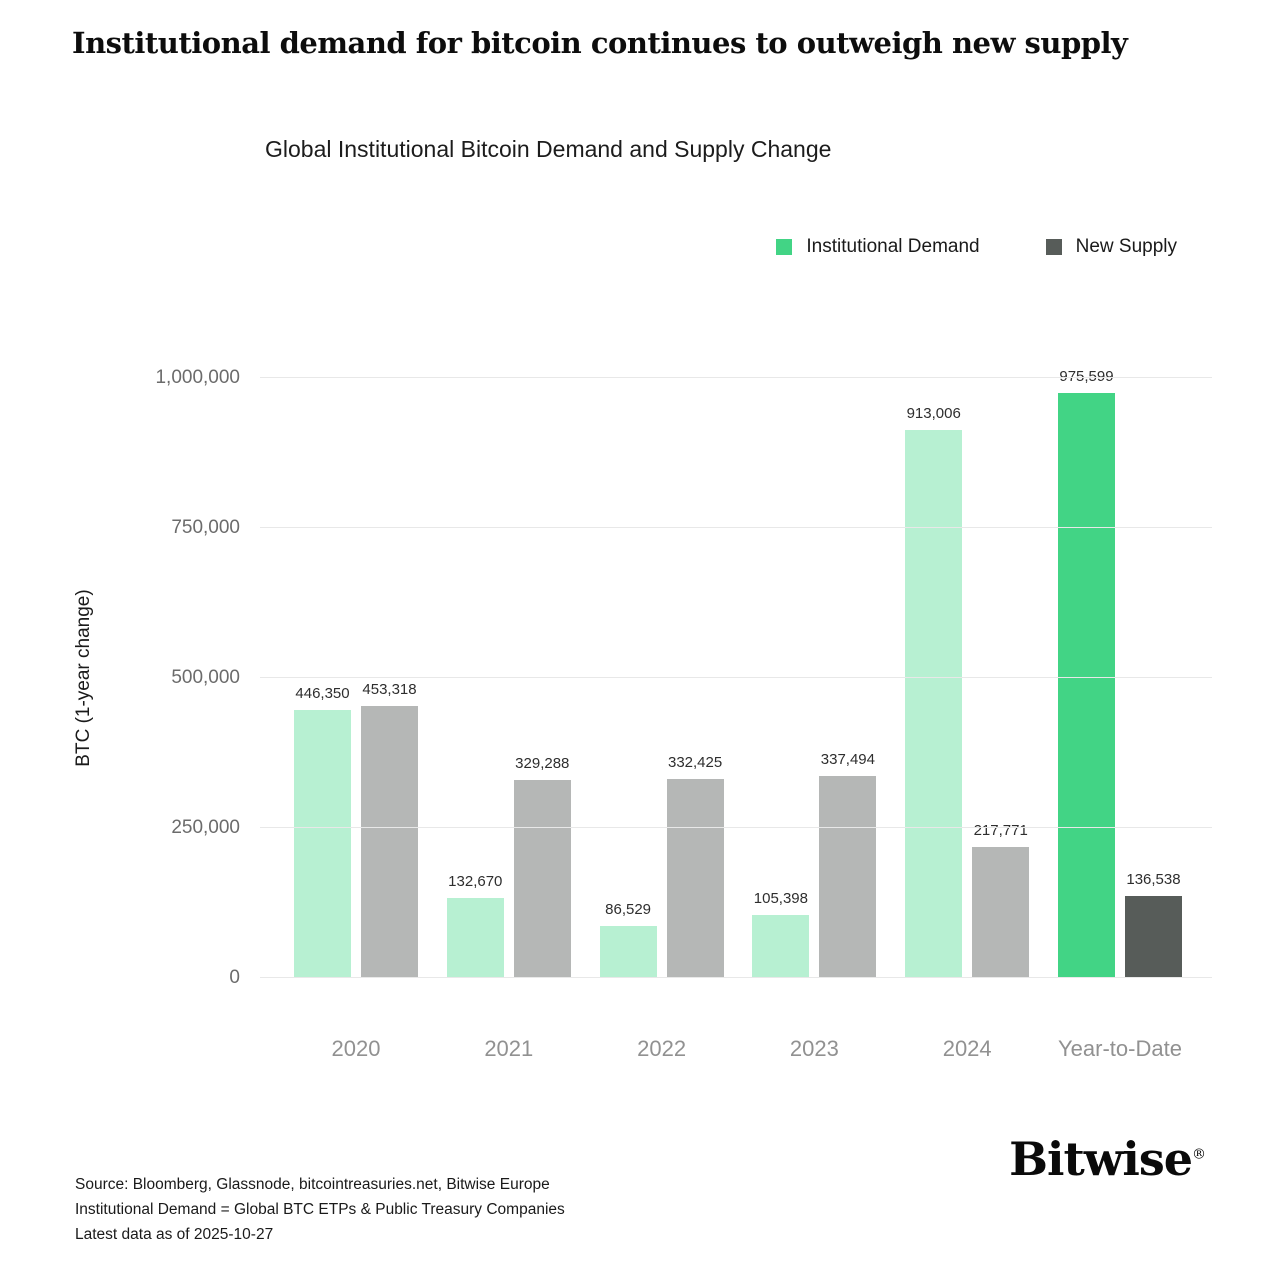 This screenshot has width=1280, height=1280. Describe the element at coordinates (781, 898) in the screenshot. I see `bar-value-label: 105,398` at that location.